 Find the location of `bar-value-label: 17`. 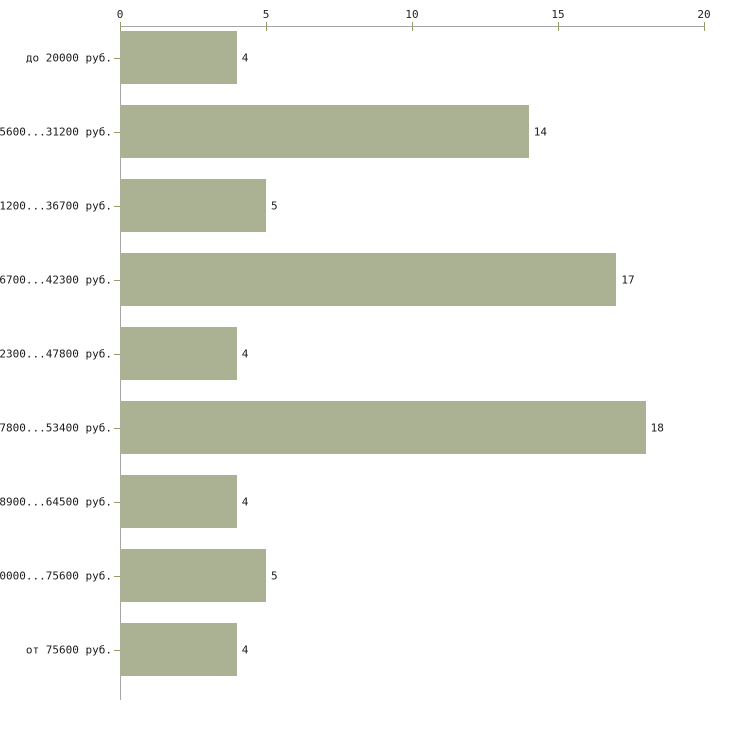

bar-value-label: 17 is located at coordinates (628, 279).